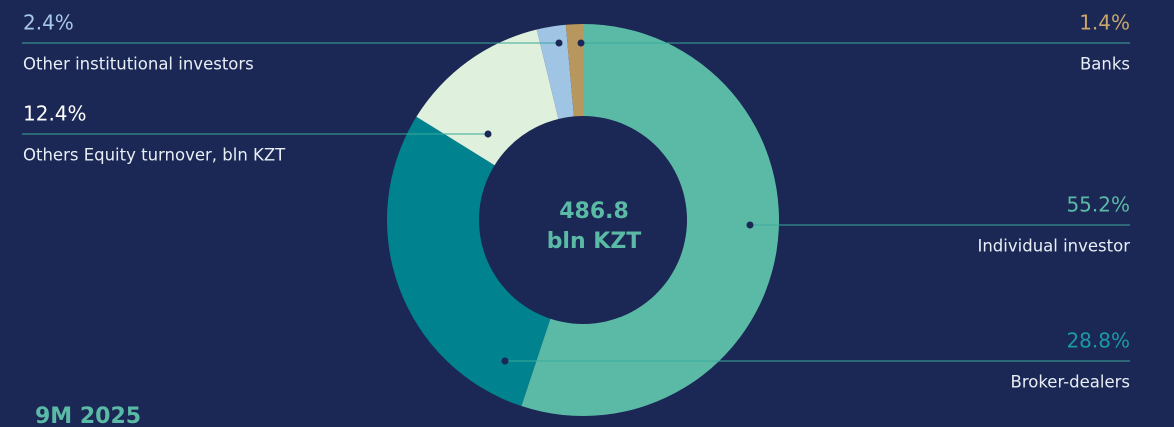 The height and width of the screenshot is (427, 1174). What do you see at coordinates (594, 211) in the screenshot?
I see `total-value: 486.8` at bounding box center [594, 211].